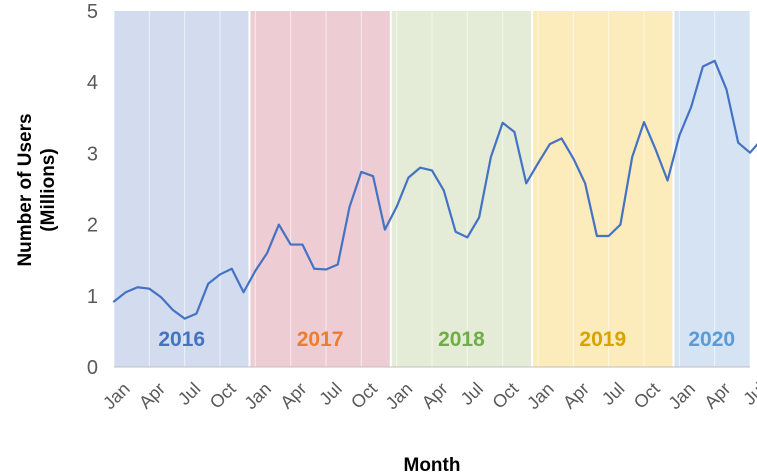 This screenshot has height=476, width=757. What do you see at coordinates (92, 226) in the screenshot?
I see `y-tick-label: 2` at bounding box center [92, 226].